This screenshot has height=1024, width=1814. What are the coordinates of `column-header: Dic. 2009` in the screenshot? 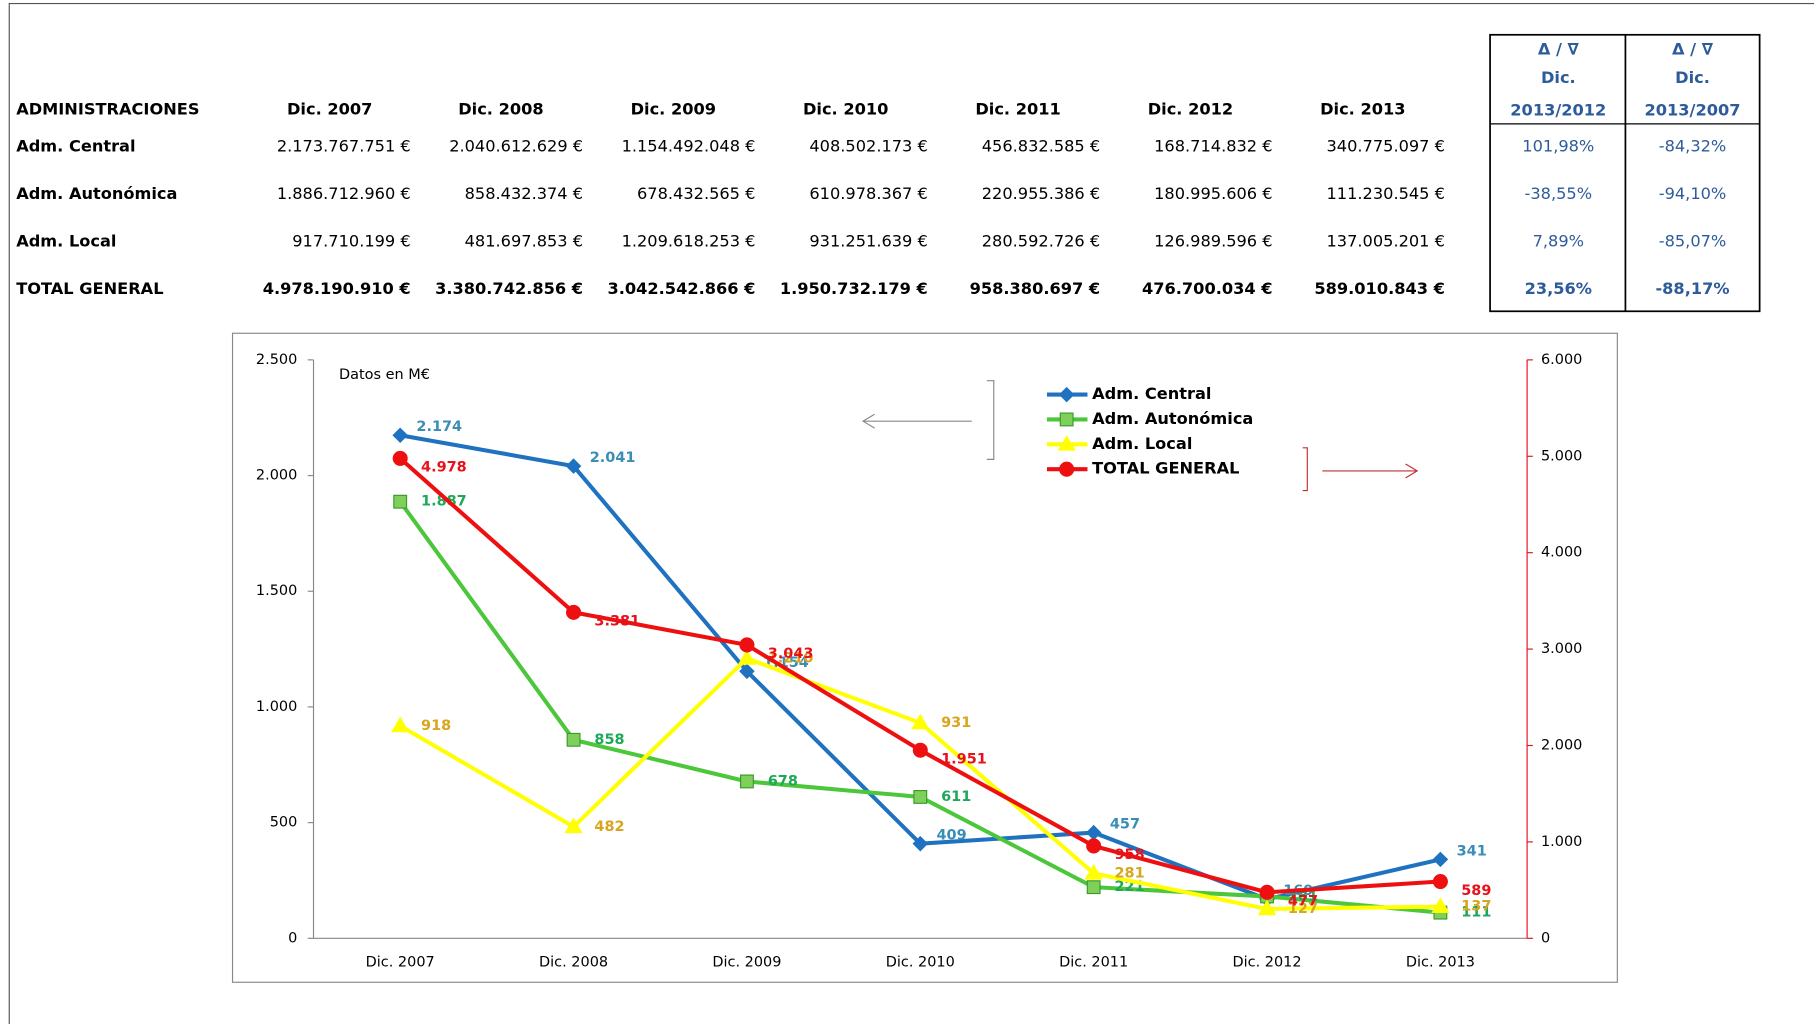 It's located at (673, 108).